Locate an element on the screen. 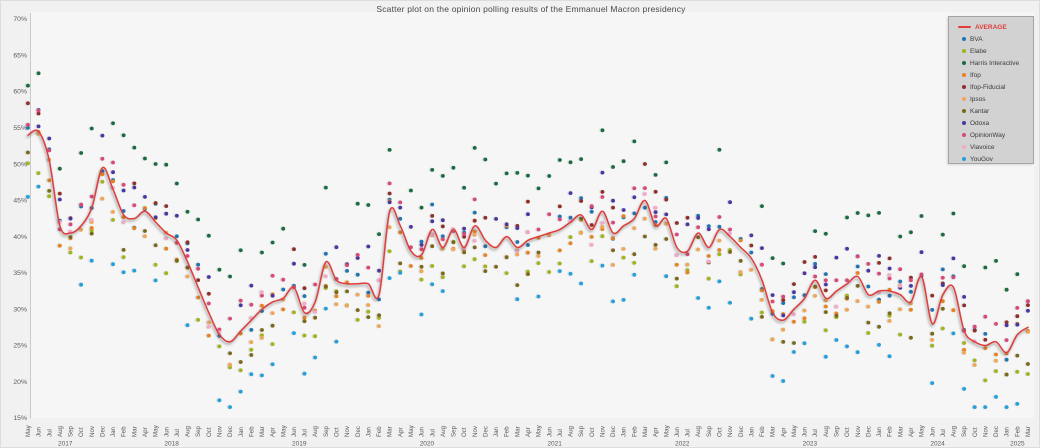 The height and width of the screenshot is (448, 1040). svg-text: 15% is located at coordinates (20, 418).